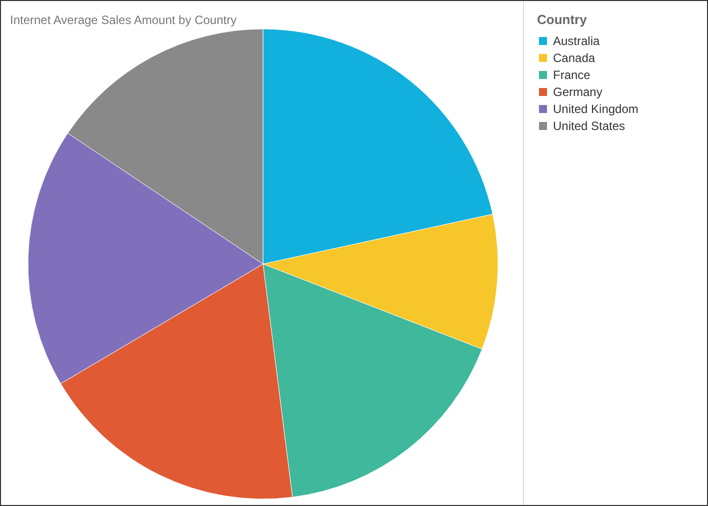  Describe the element at coordinates (576, 41) in the screenshot. I see `legend-label: Australia` at that location.